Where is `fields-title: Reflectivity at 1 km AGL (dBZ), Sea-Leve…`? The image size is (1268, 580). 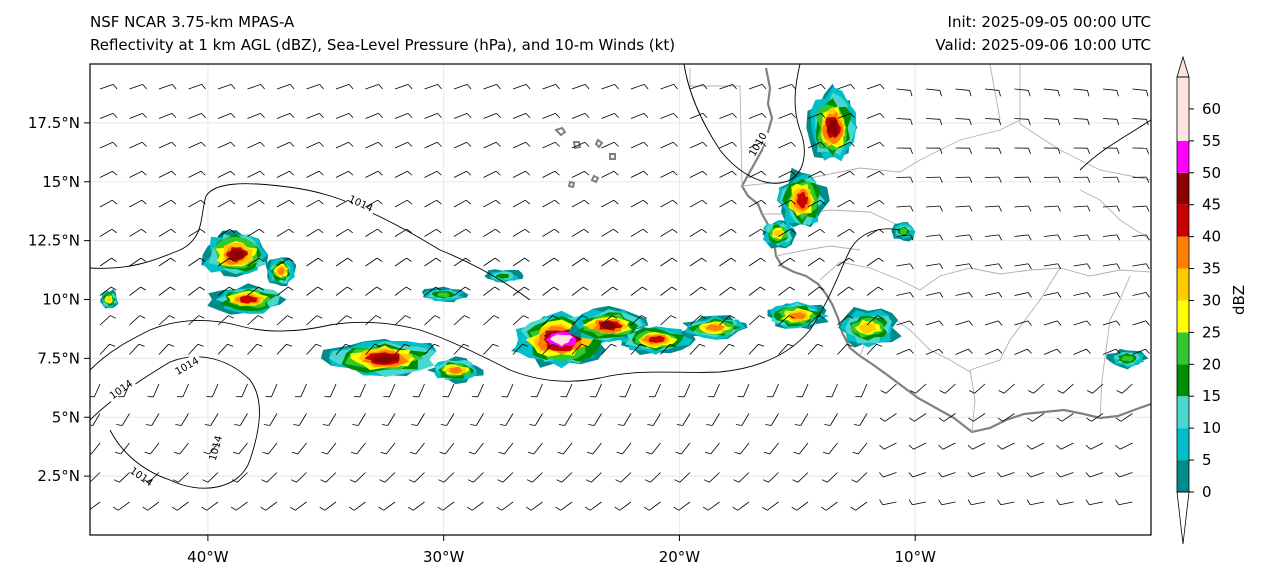 fields-title: Reflectivity at 1 km AGL (dBZ), Sea-Leve… is located at coordinates (383, 45).